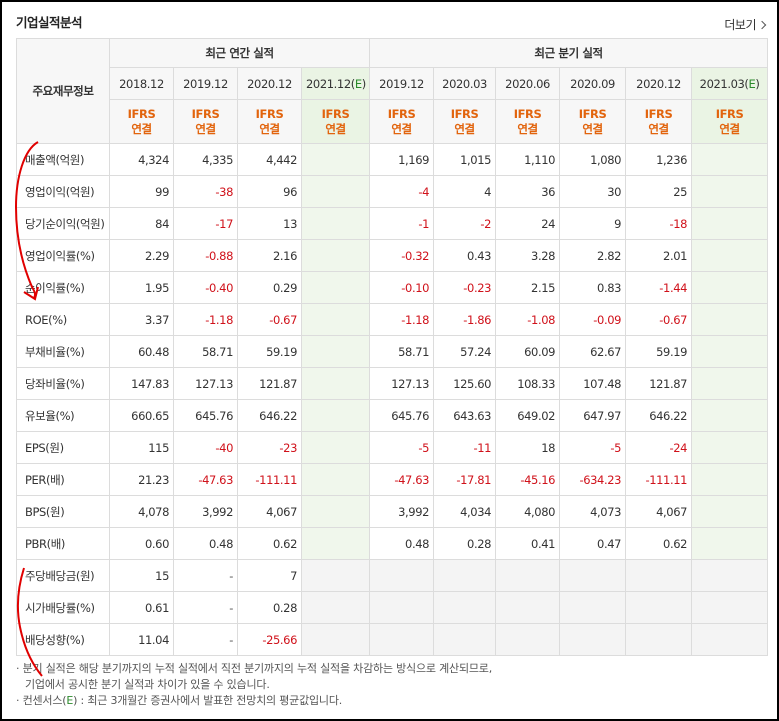 This screenshot has width=779, height=721. Describe the element at coordinates (402, 287) in the screenshot. I see `table-cell: -0.10` at that location.